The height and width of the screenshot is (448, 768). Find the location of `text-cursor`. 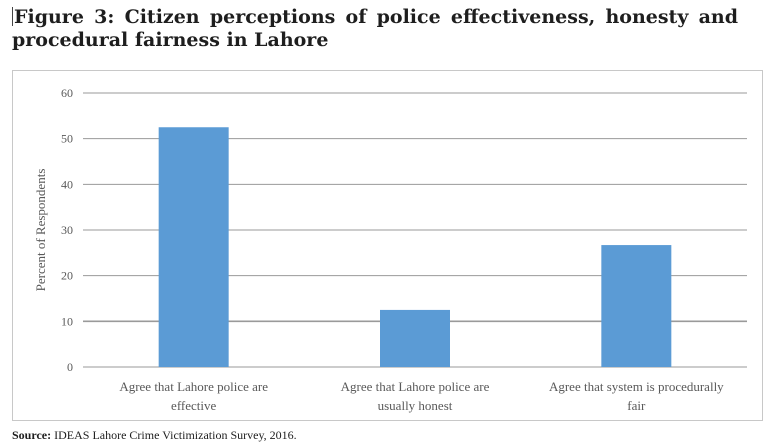

text-cursor is located at coordinates (12, 16).